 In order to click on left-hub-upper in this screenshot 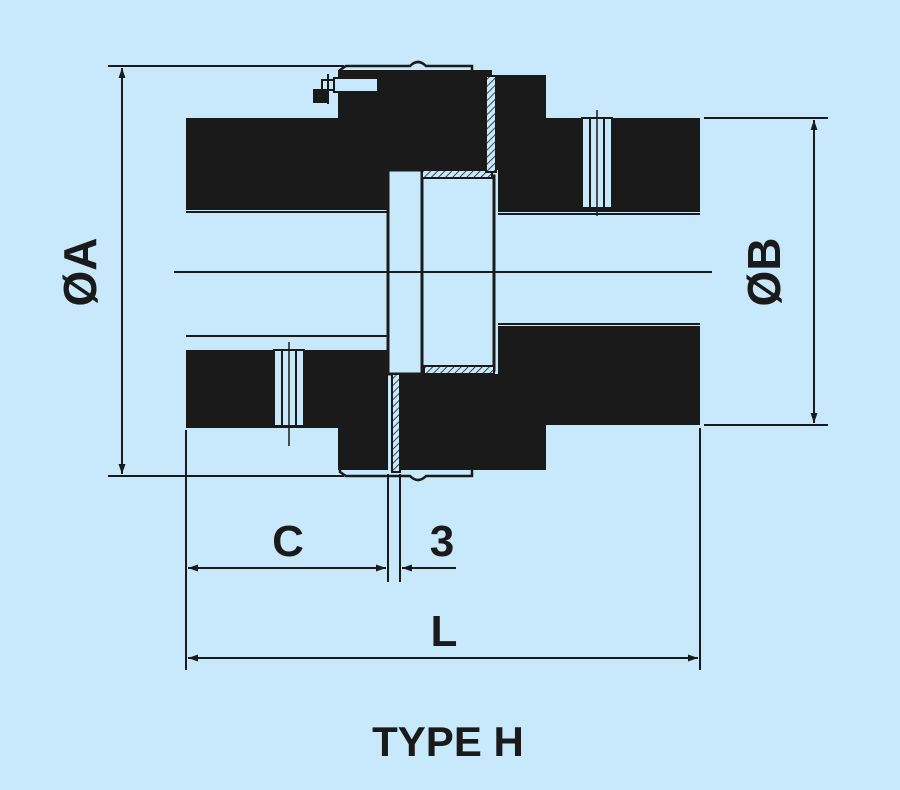, I will do `click(339, 140)`.